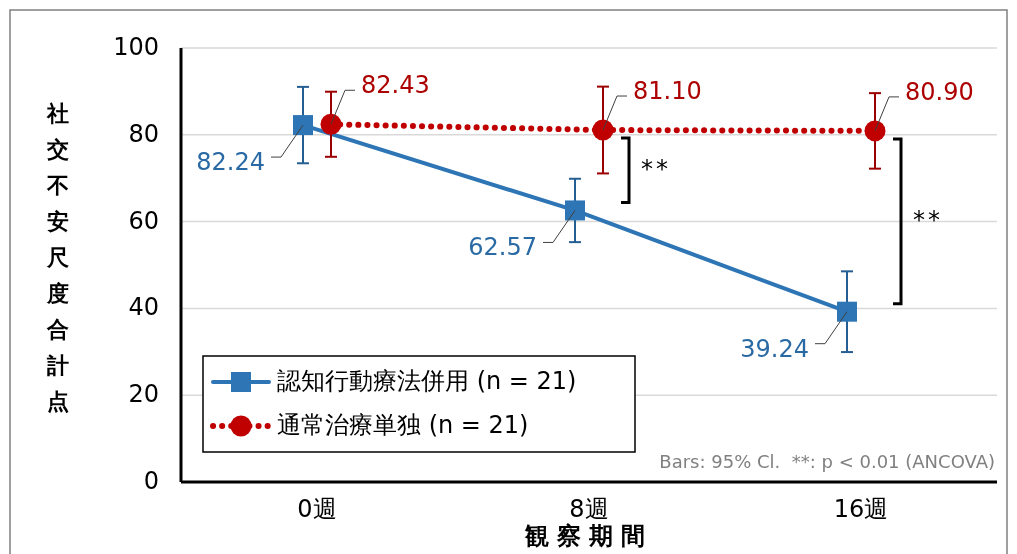 This screenshot has height=554, width=1017. I want to click on data-label: 82.24, so click(230, 162).